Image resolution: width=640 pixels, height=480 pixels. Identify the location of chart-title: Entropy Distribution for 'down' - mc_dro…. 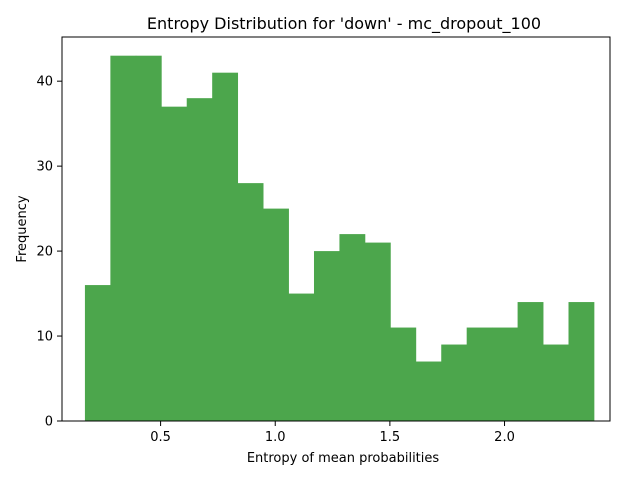
(344, 24).